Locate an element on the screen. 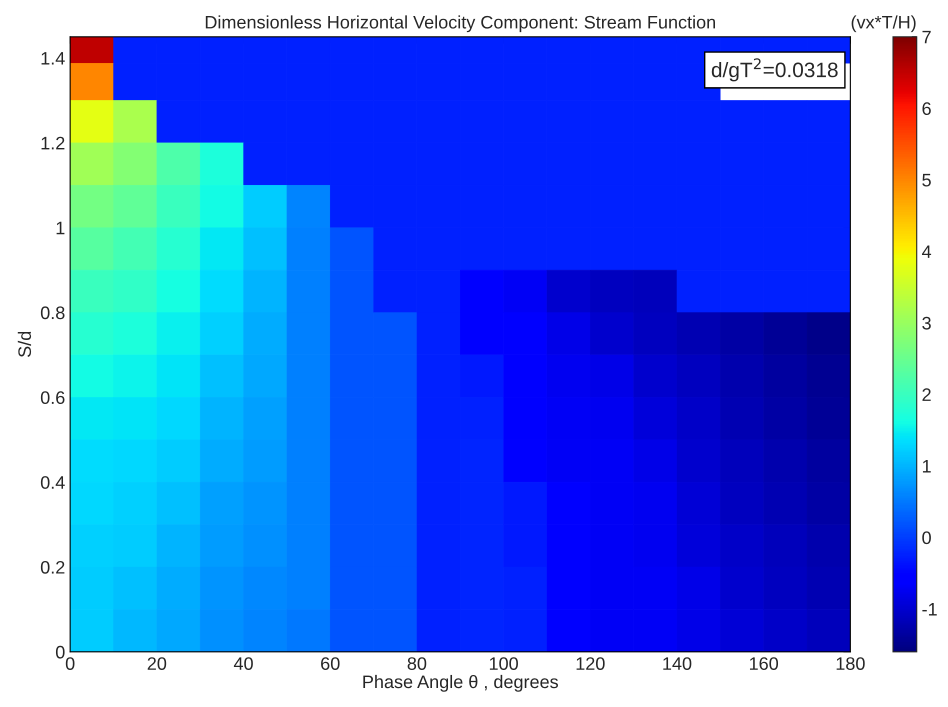 This screenshot has width=948, height=707. x-tick-label: 160 is located at coordinates (764, 663).